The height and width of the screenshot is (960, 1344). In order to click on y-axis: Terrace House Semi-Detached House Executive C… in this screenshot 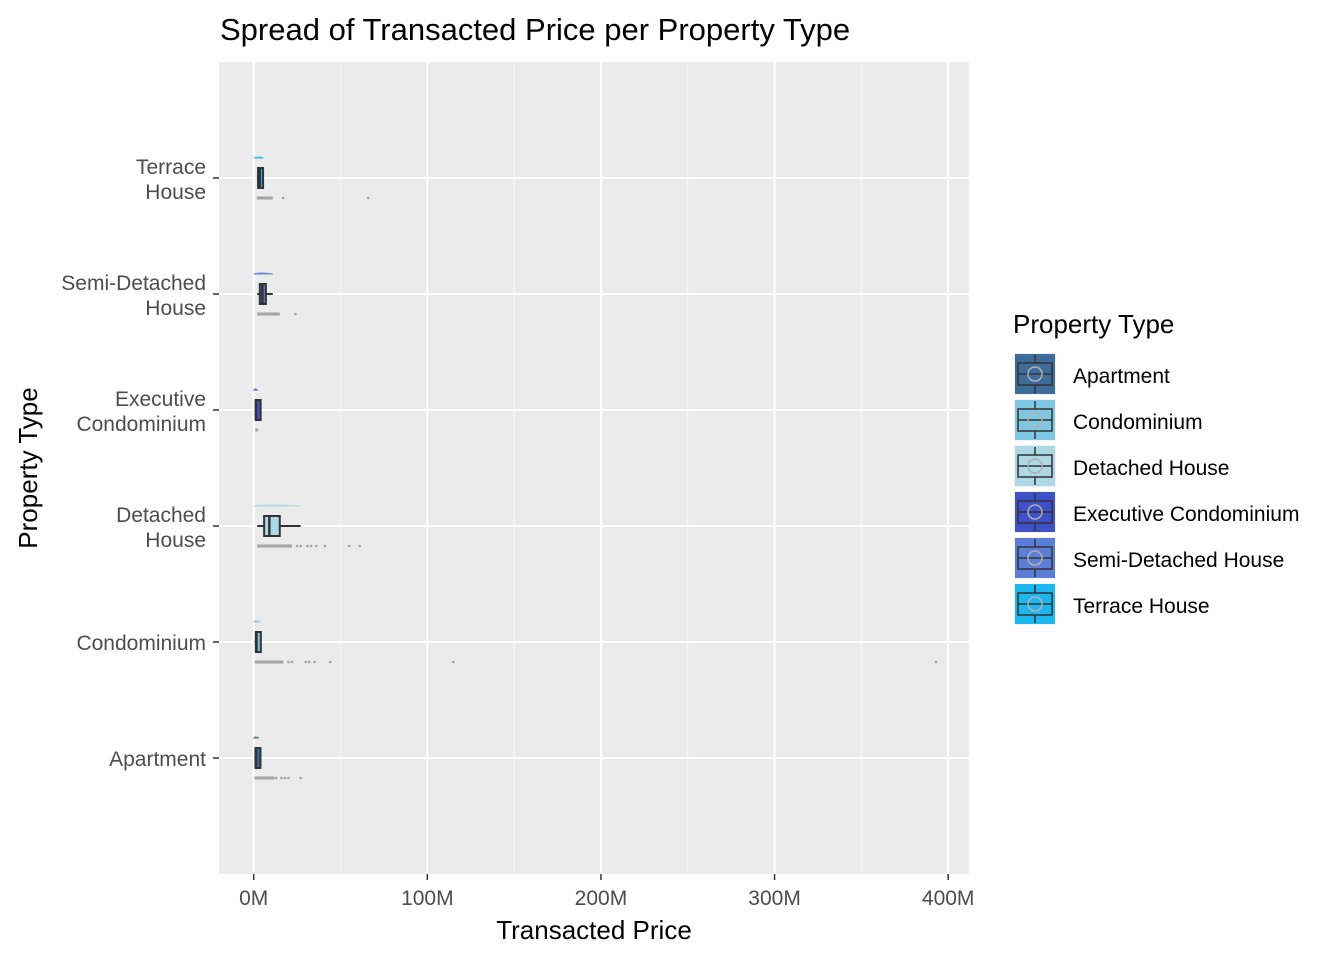, I will do `click(140, 463)`.